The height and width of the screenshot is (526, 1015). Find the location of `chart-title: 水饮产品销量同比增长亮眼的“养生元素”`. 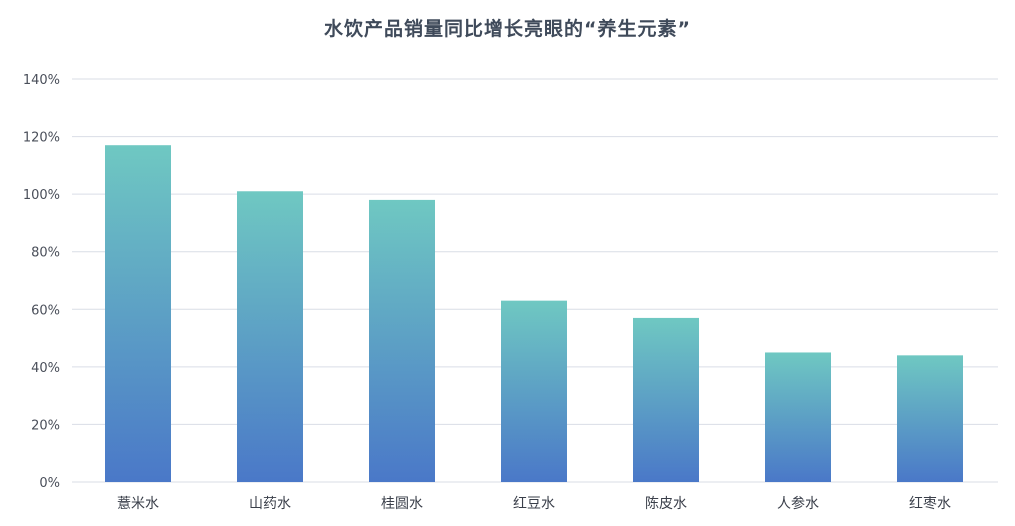

chart-title: 水饮产品销量同比增长亮眼的“养生元素” is located at coordinates (507, 29).